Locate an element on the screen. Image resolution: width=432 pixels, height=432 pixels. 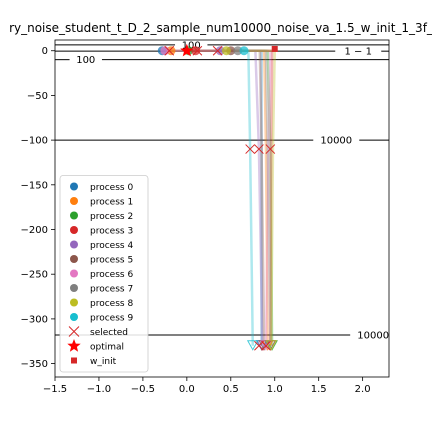
legend-label: process 9 is located at coordinates (111, 319).